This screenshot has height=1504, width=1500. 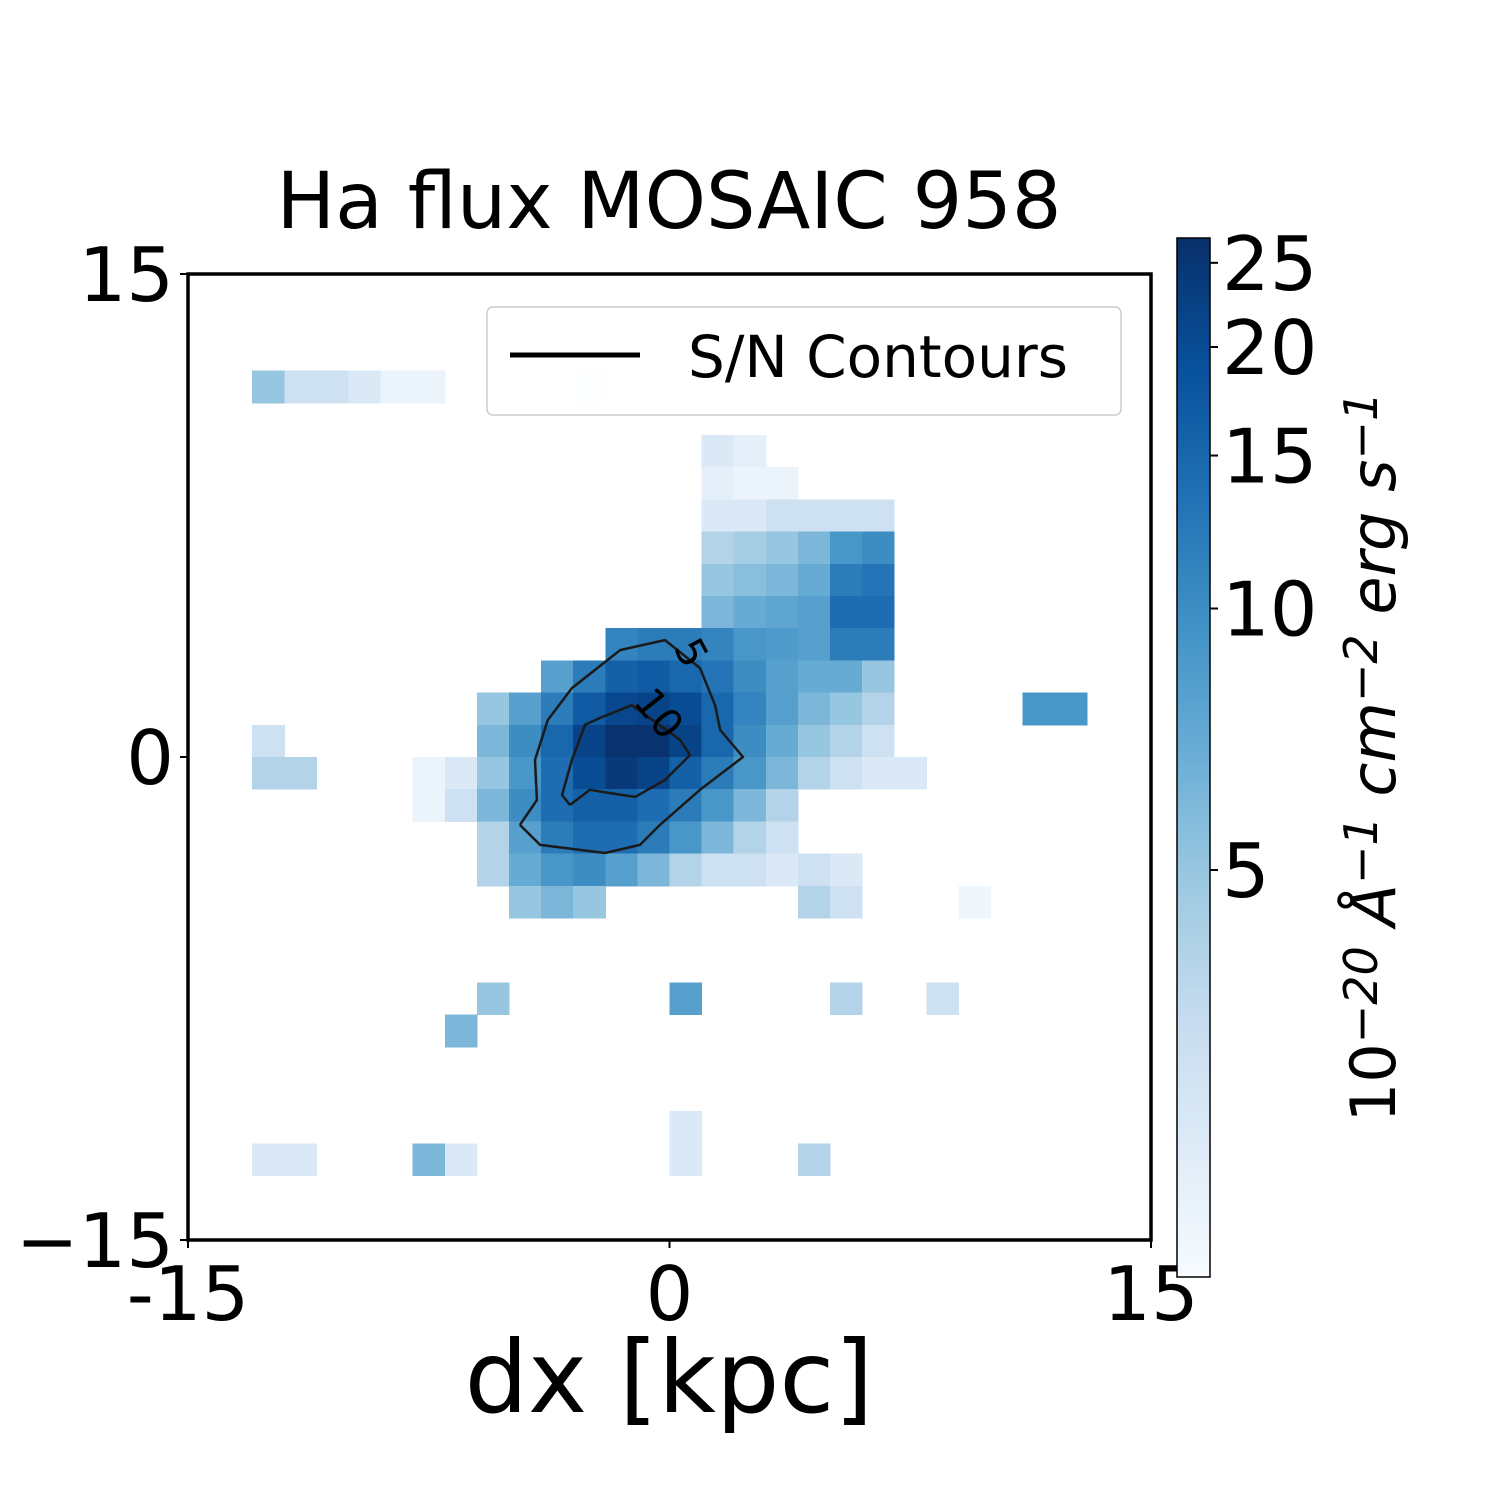 I want to click on y-tick-label: 15, so click(x=126, y=275).